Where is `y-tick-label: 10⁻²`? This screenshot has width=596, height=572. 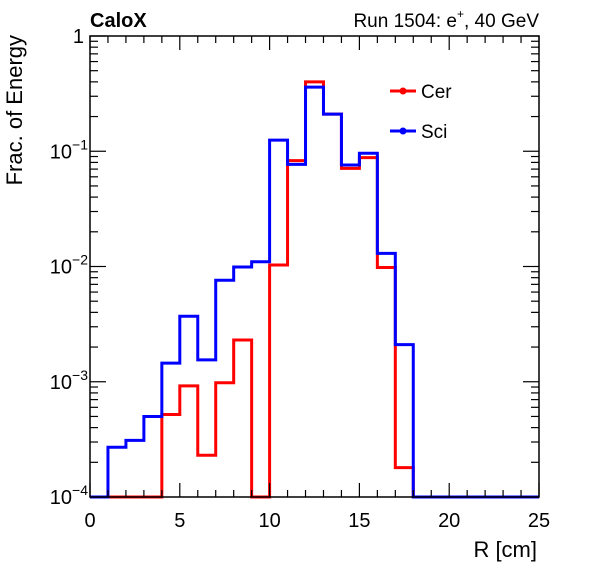 y-tick-label: 10⁻² is located at coordinates (69, 265).